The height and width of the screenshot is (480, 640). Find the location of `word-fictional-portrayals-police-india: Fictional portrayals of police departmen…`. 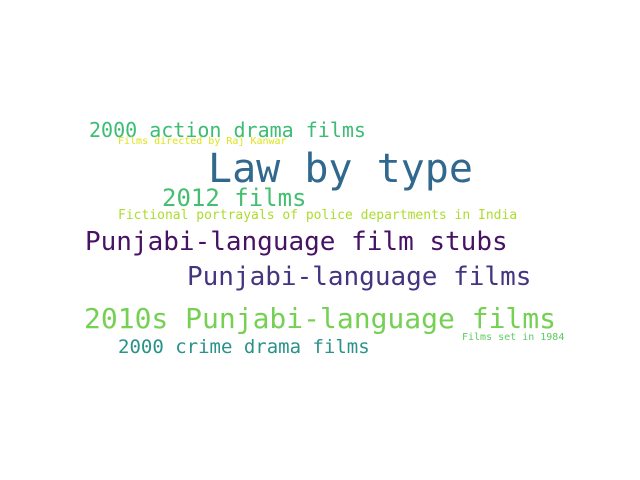

word-fictional-portrayals-police-india: Fictional portrayals of police departmen… is located at coordinates (318, 215).